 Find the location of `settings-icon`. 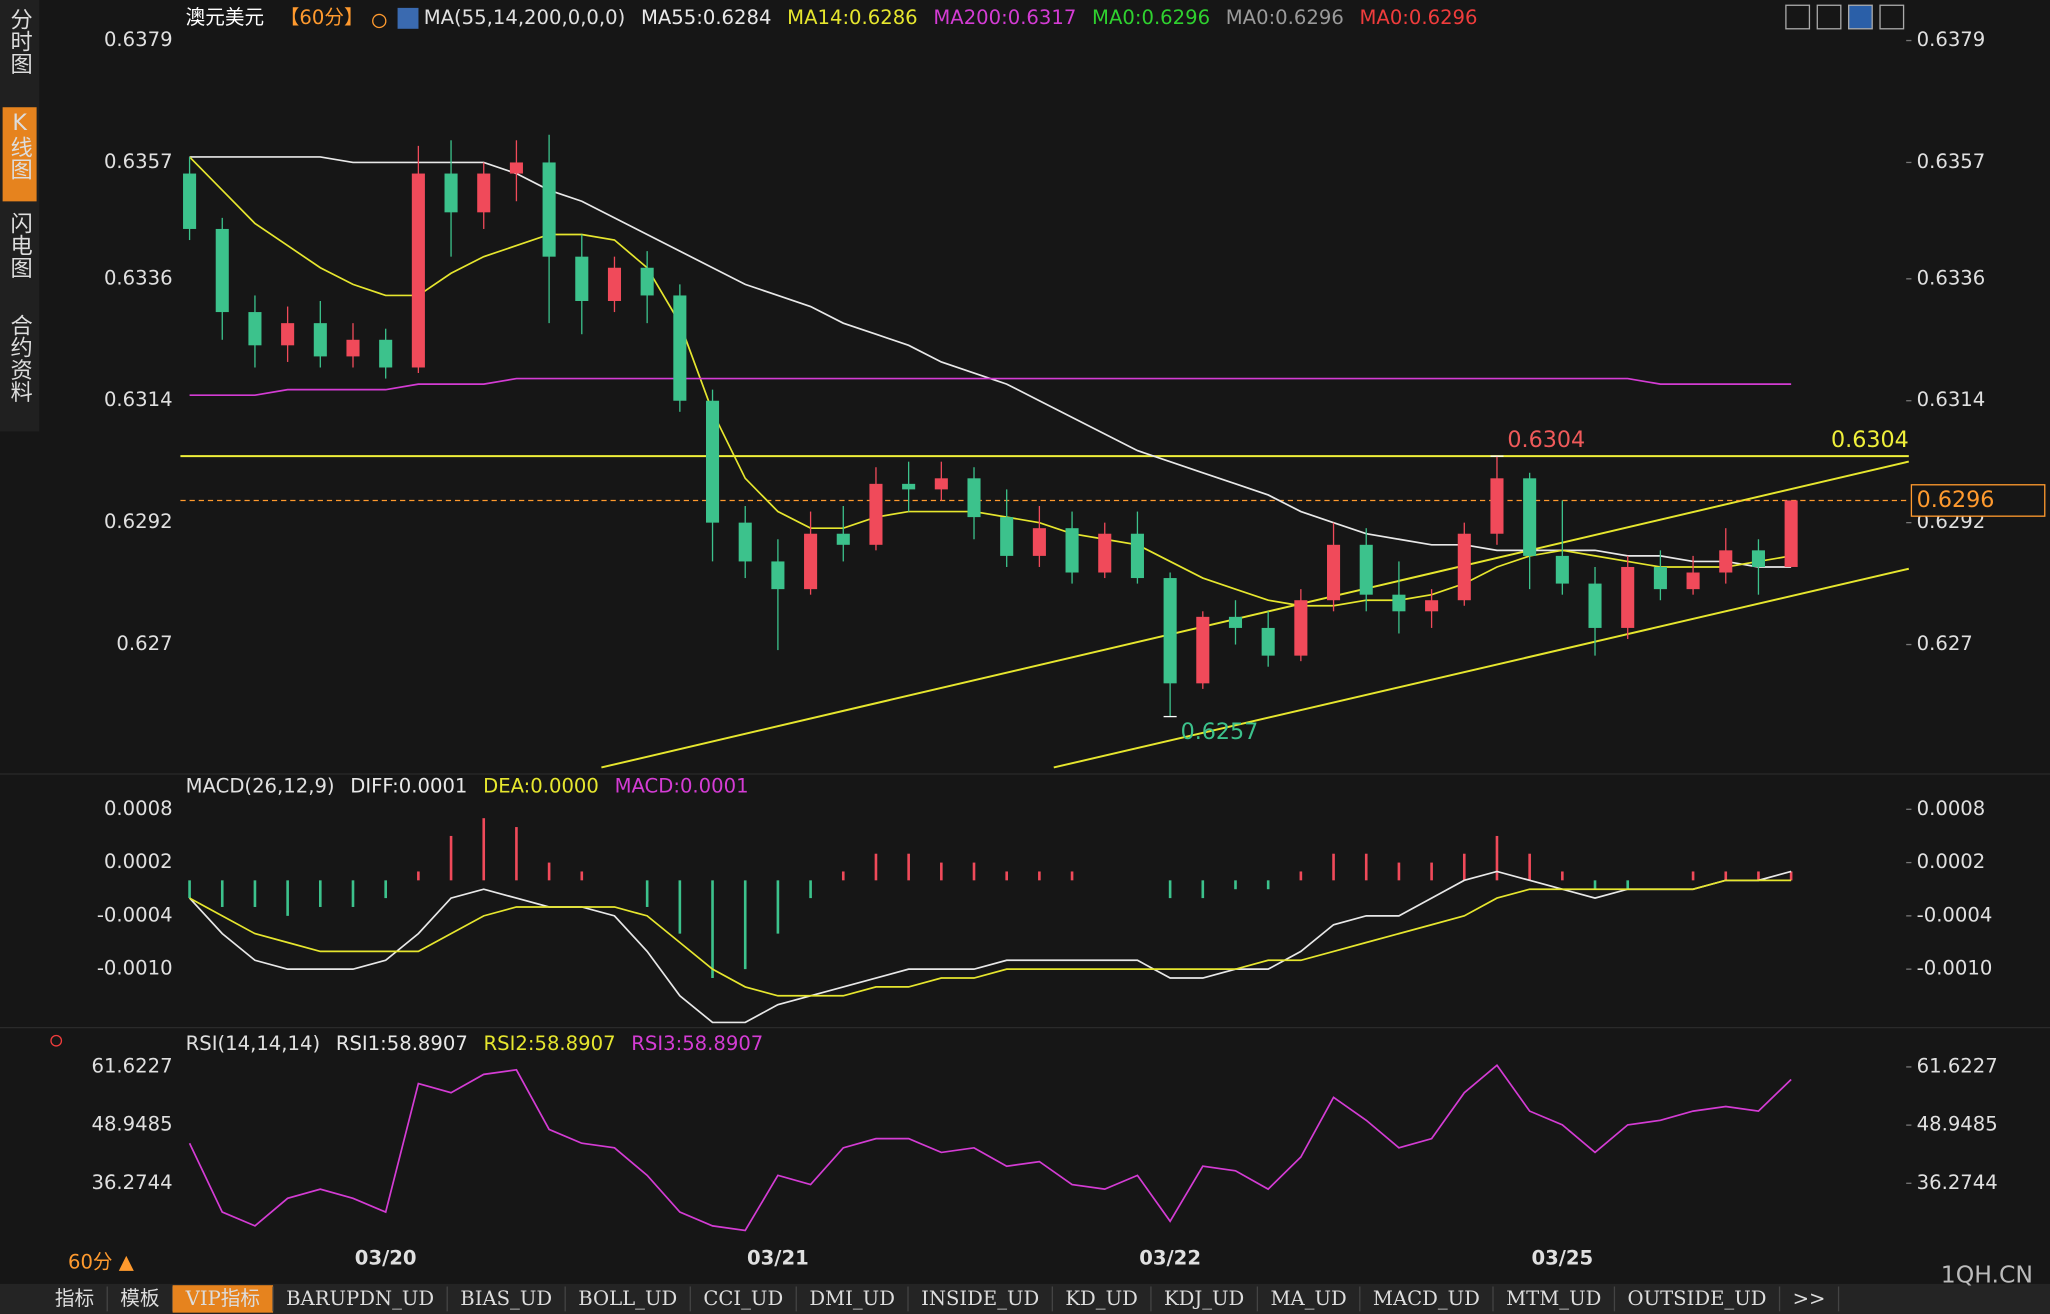

settings-icon is located at coordinates (379, 21).